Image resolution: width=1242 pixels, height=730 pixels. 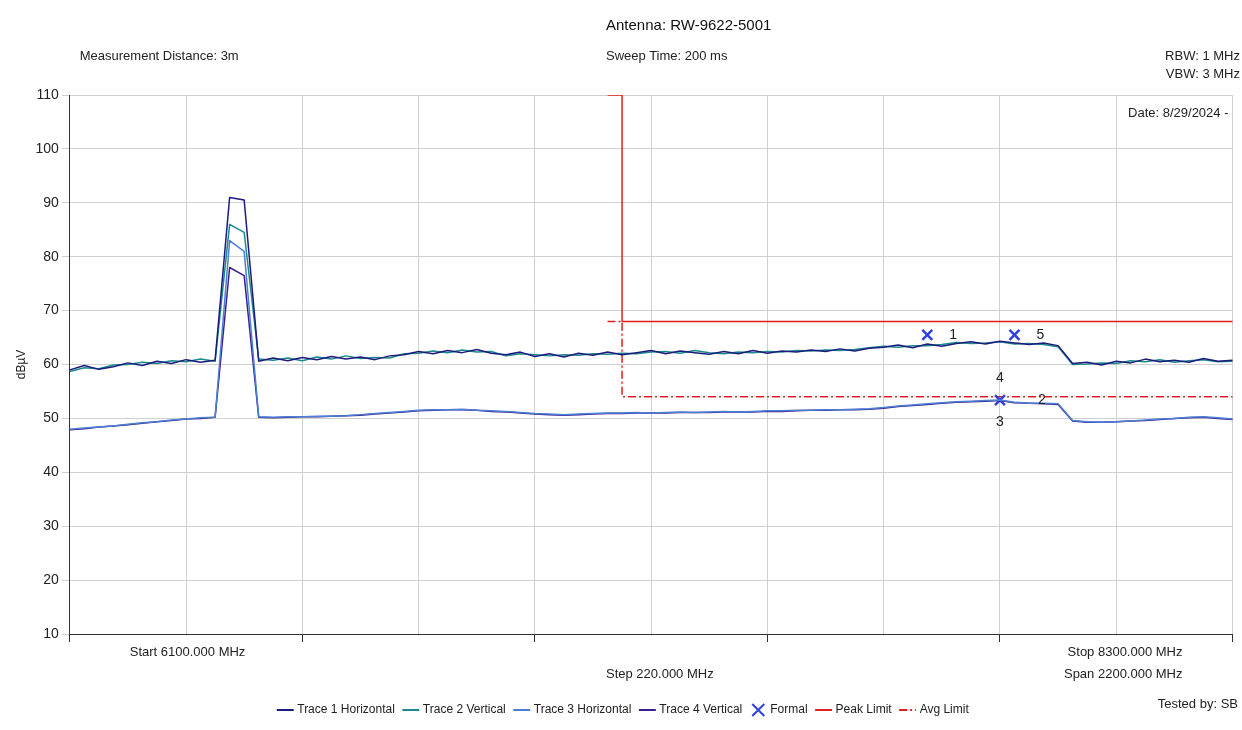 What do you see at coordinates (47, 147) in the screenshot?
I see `y-tick-label: 100` at bounding box center [47, 147].